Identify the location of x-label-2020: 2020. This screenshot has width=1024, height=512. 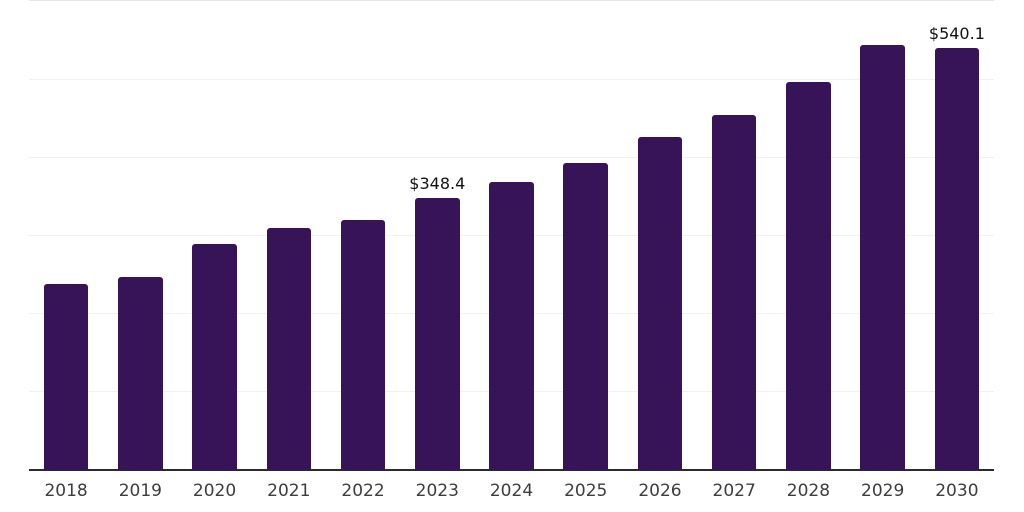
(214, 491).